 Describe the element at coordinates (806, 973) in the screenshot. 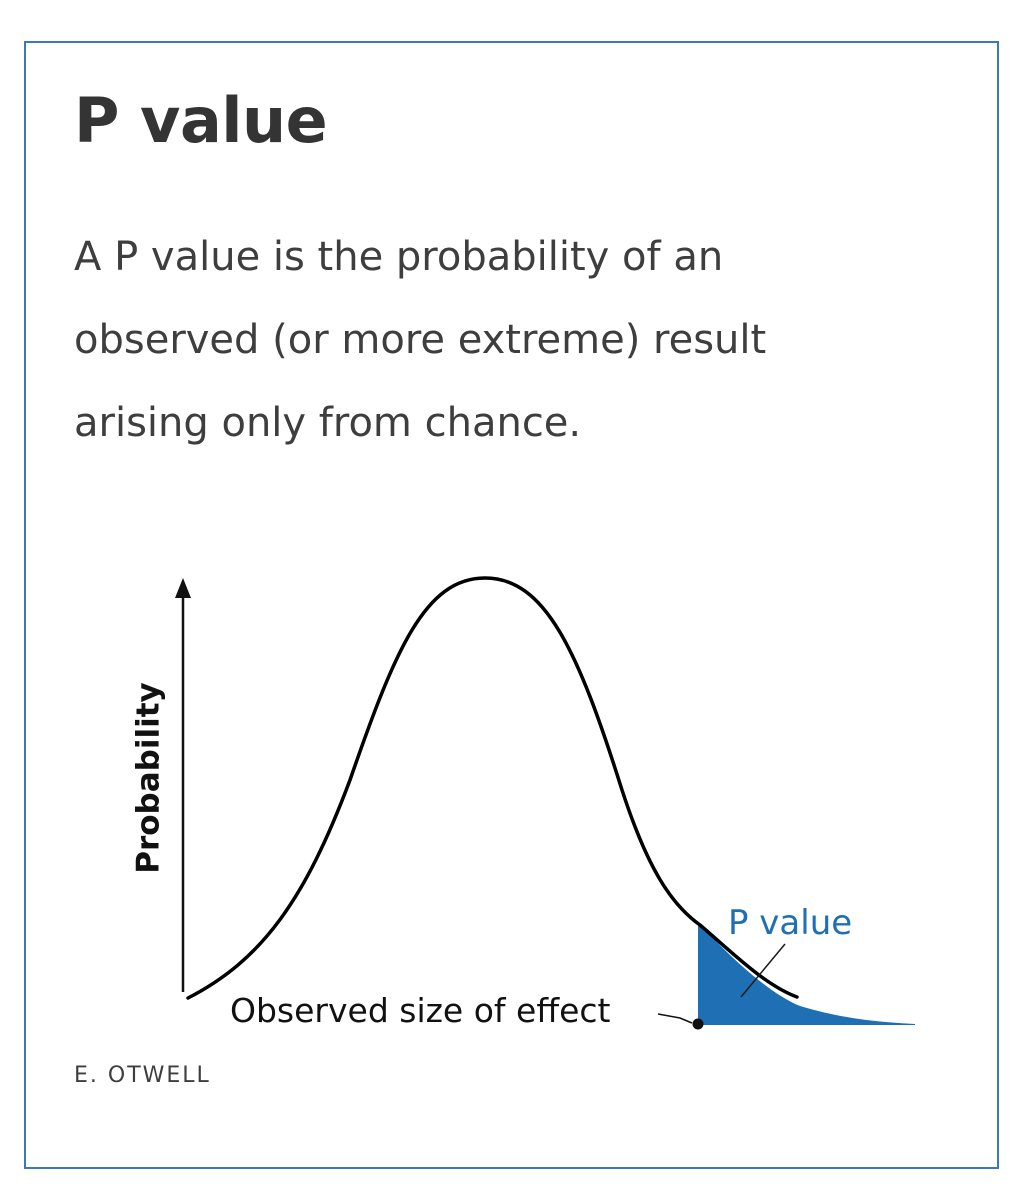

I see `p-value-tail-area` at that location.